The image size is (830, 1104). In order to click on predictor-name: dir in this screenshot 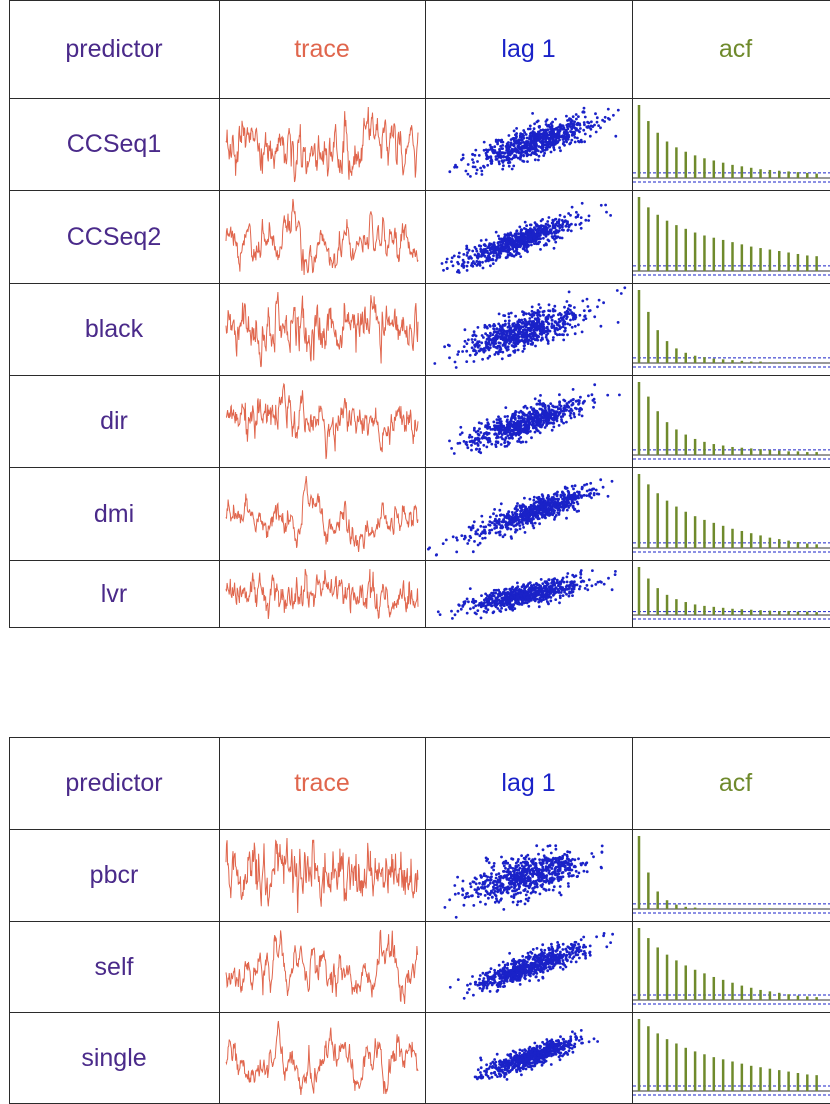, I will do `click(114, 421)`.